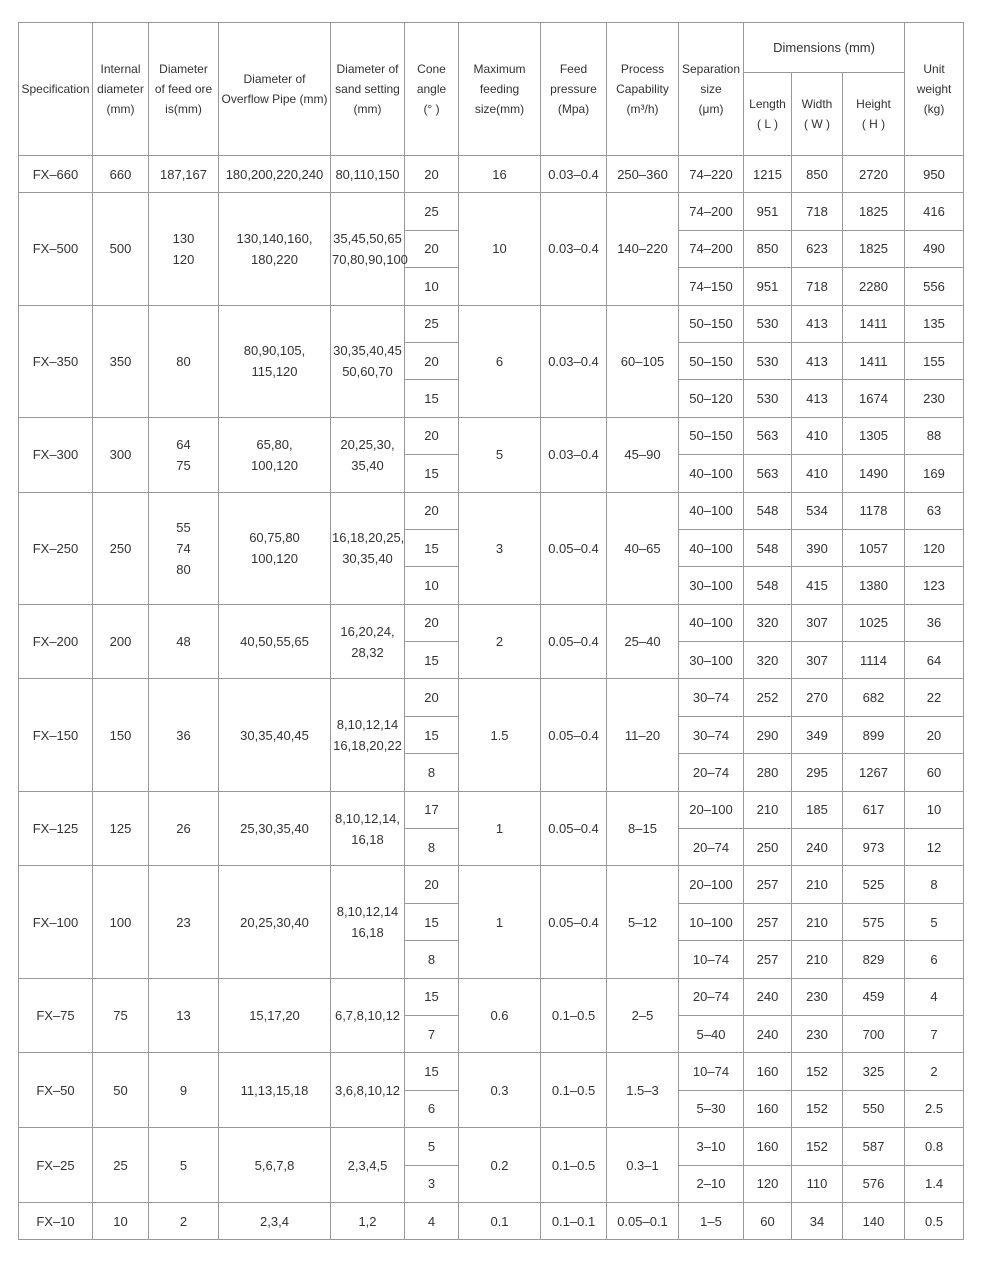 The image size is (982, 1263). What do you see at coordinates (817, 735) in the screenshot?
I see `cell-width: 349` at bounding box center [817, 735].